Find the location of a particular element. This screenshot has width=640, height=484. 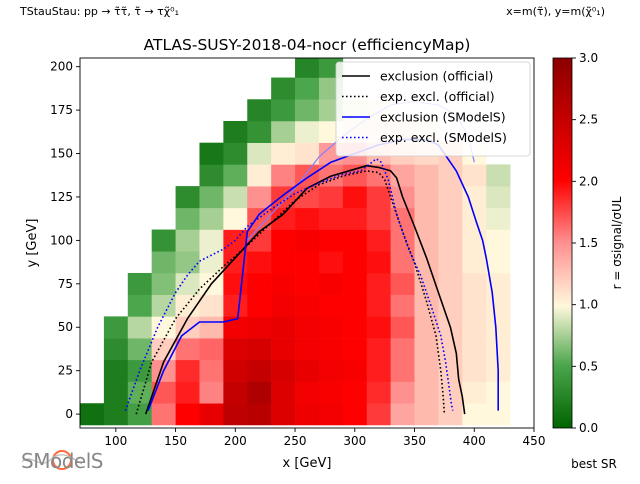

x-tick-label: 100 is located at coordinates (115, 441).